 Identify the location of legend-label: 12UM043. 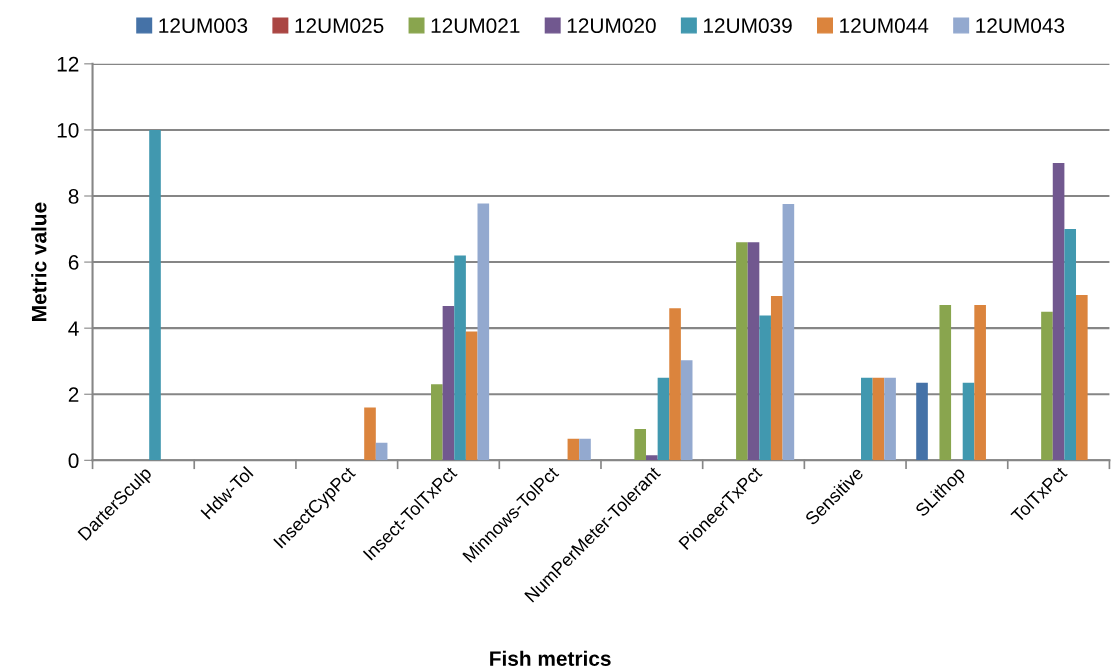
(1020, 26).